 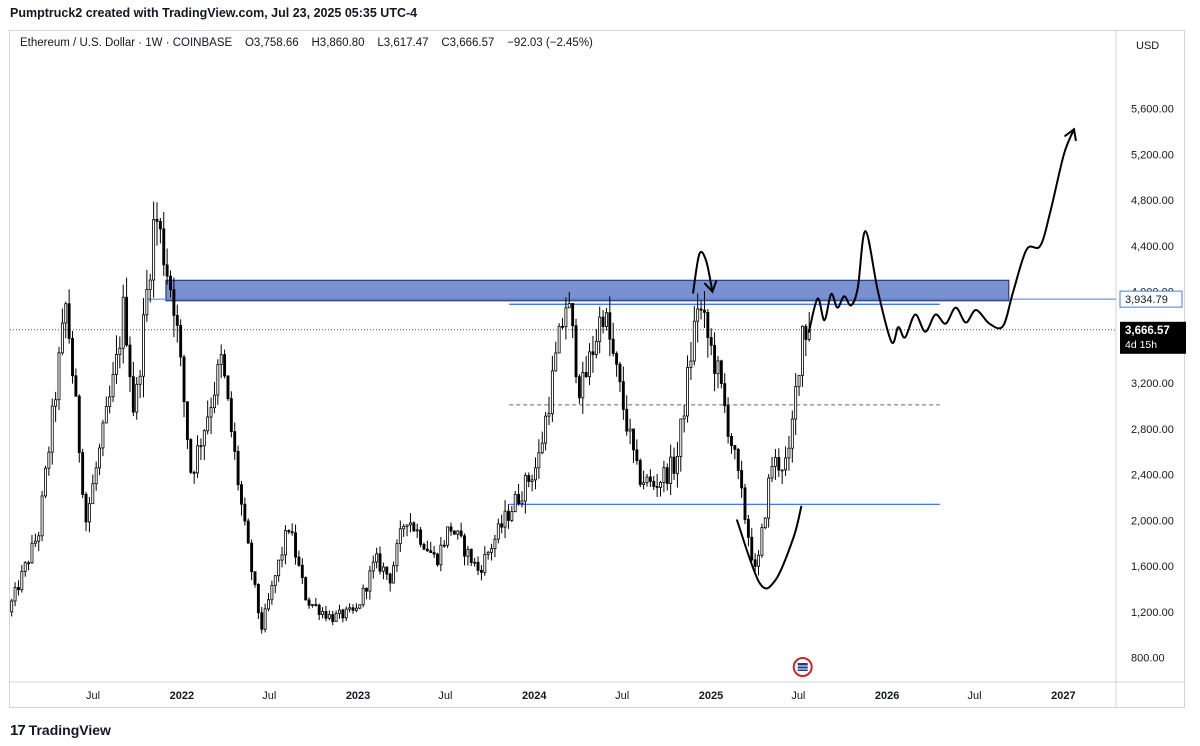 What do you see at coordinates (1152, 613) in the screenshot?
I see `y-tick-label: 1,200.00` at bounding box center [1152, 613].